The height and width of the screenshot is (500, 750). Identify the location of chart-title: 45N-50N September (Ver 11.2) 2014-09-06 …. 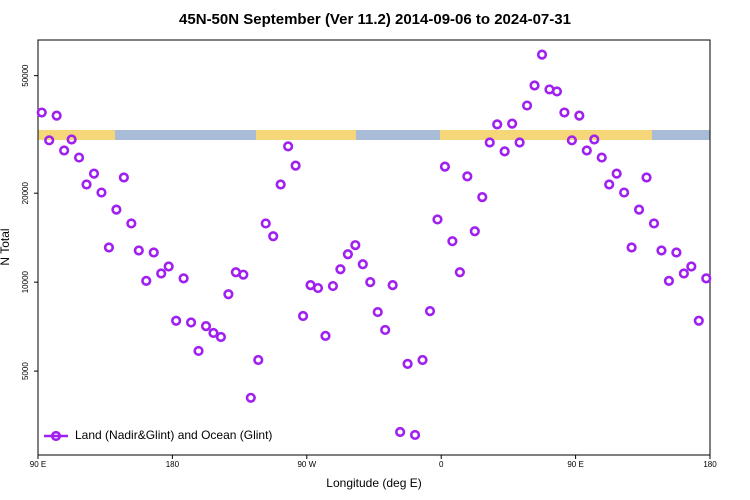
(375, 19).